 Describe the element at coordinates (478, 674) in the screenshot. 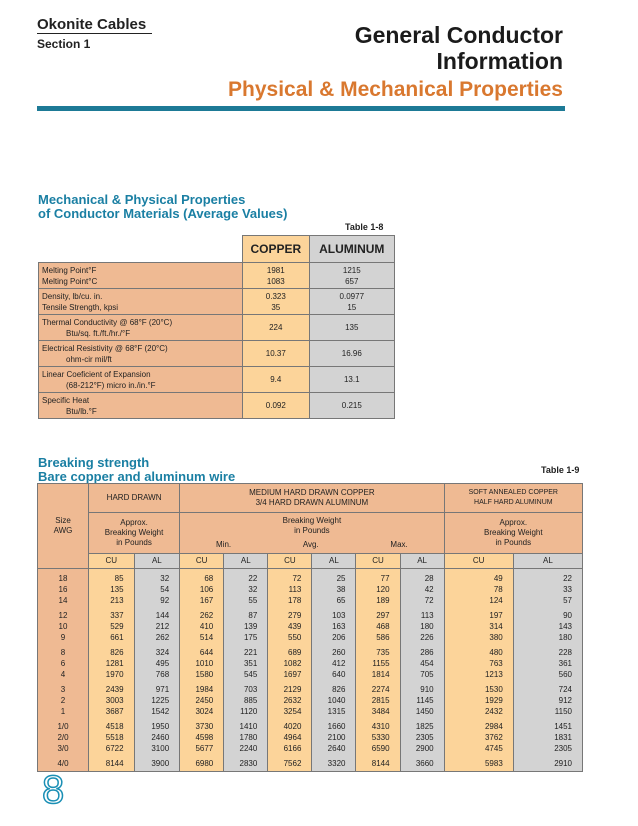

I see `breaking-weight: 1213` at that location.